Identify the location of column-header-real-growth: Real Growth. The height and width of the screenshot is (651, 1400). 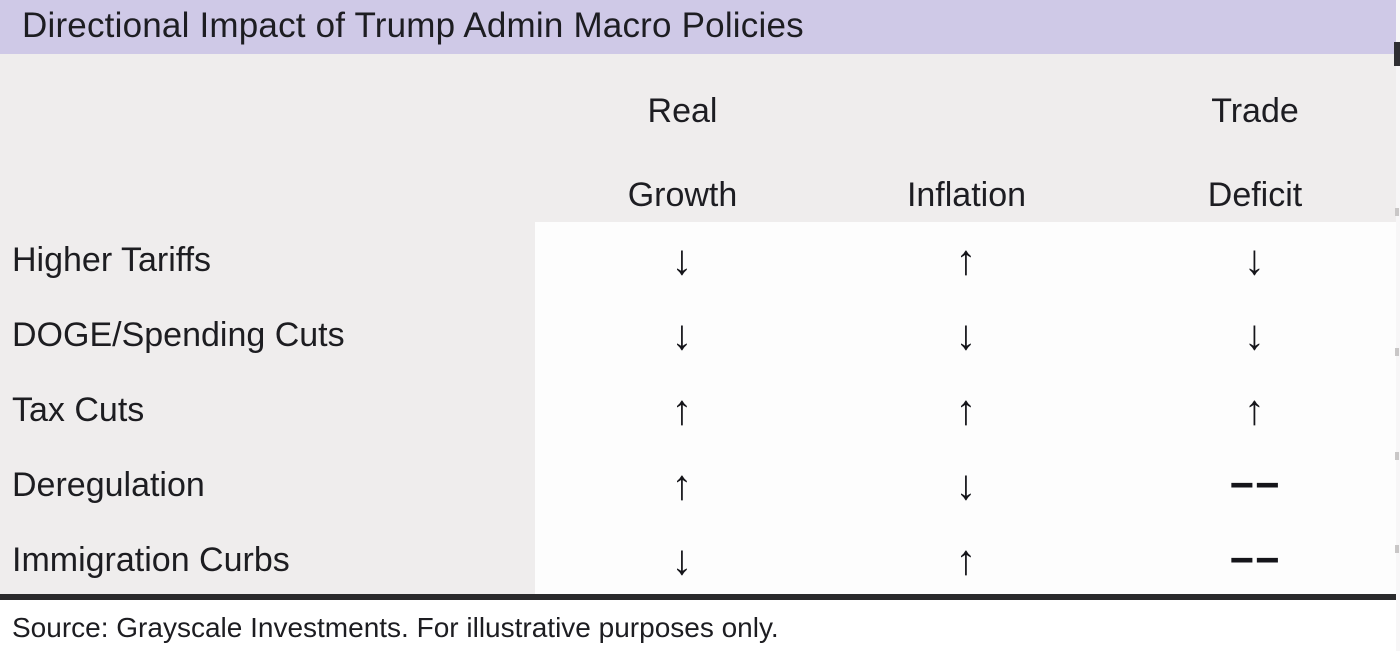
(682, 138).